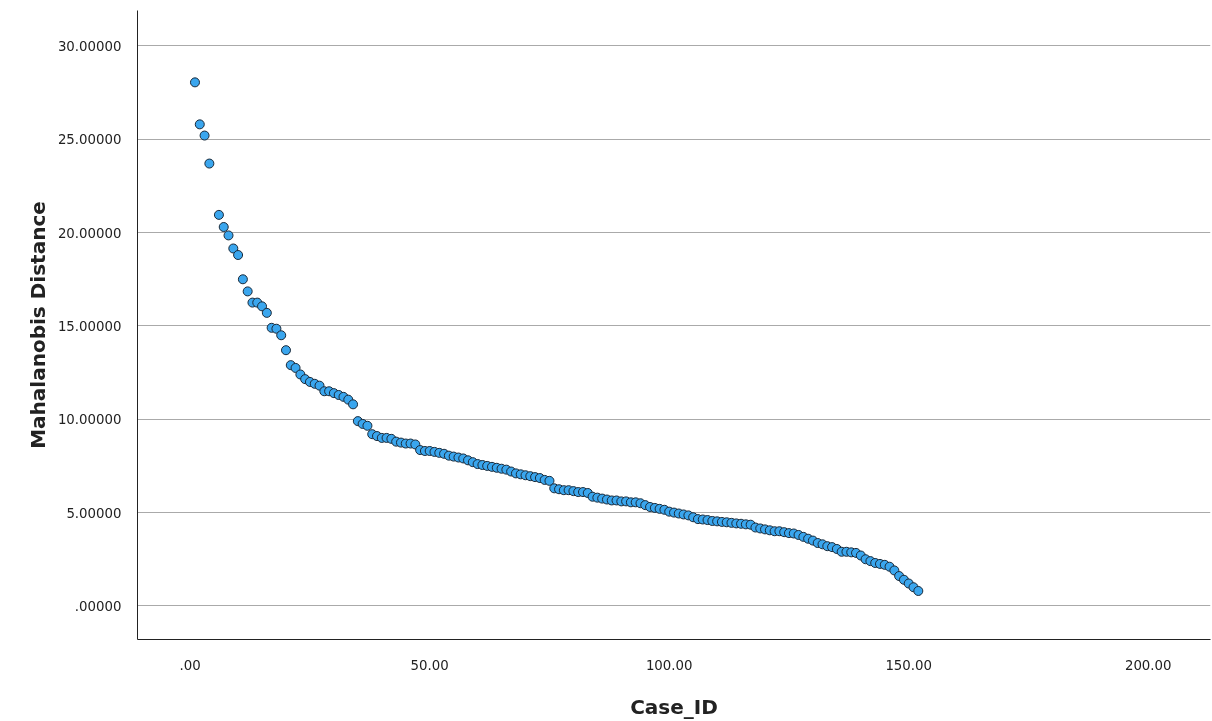  What do you see at coordinates (190, 665) in the screenshot?
I see `x-tick-label: .00` at bounding box center [190, 665].